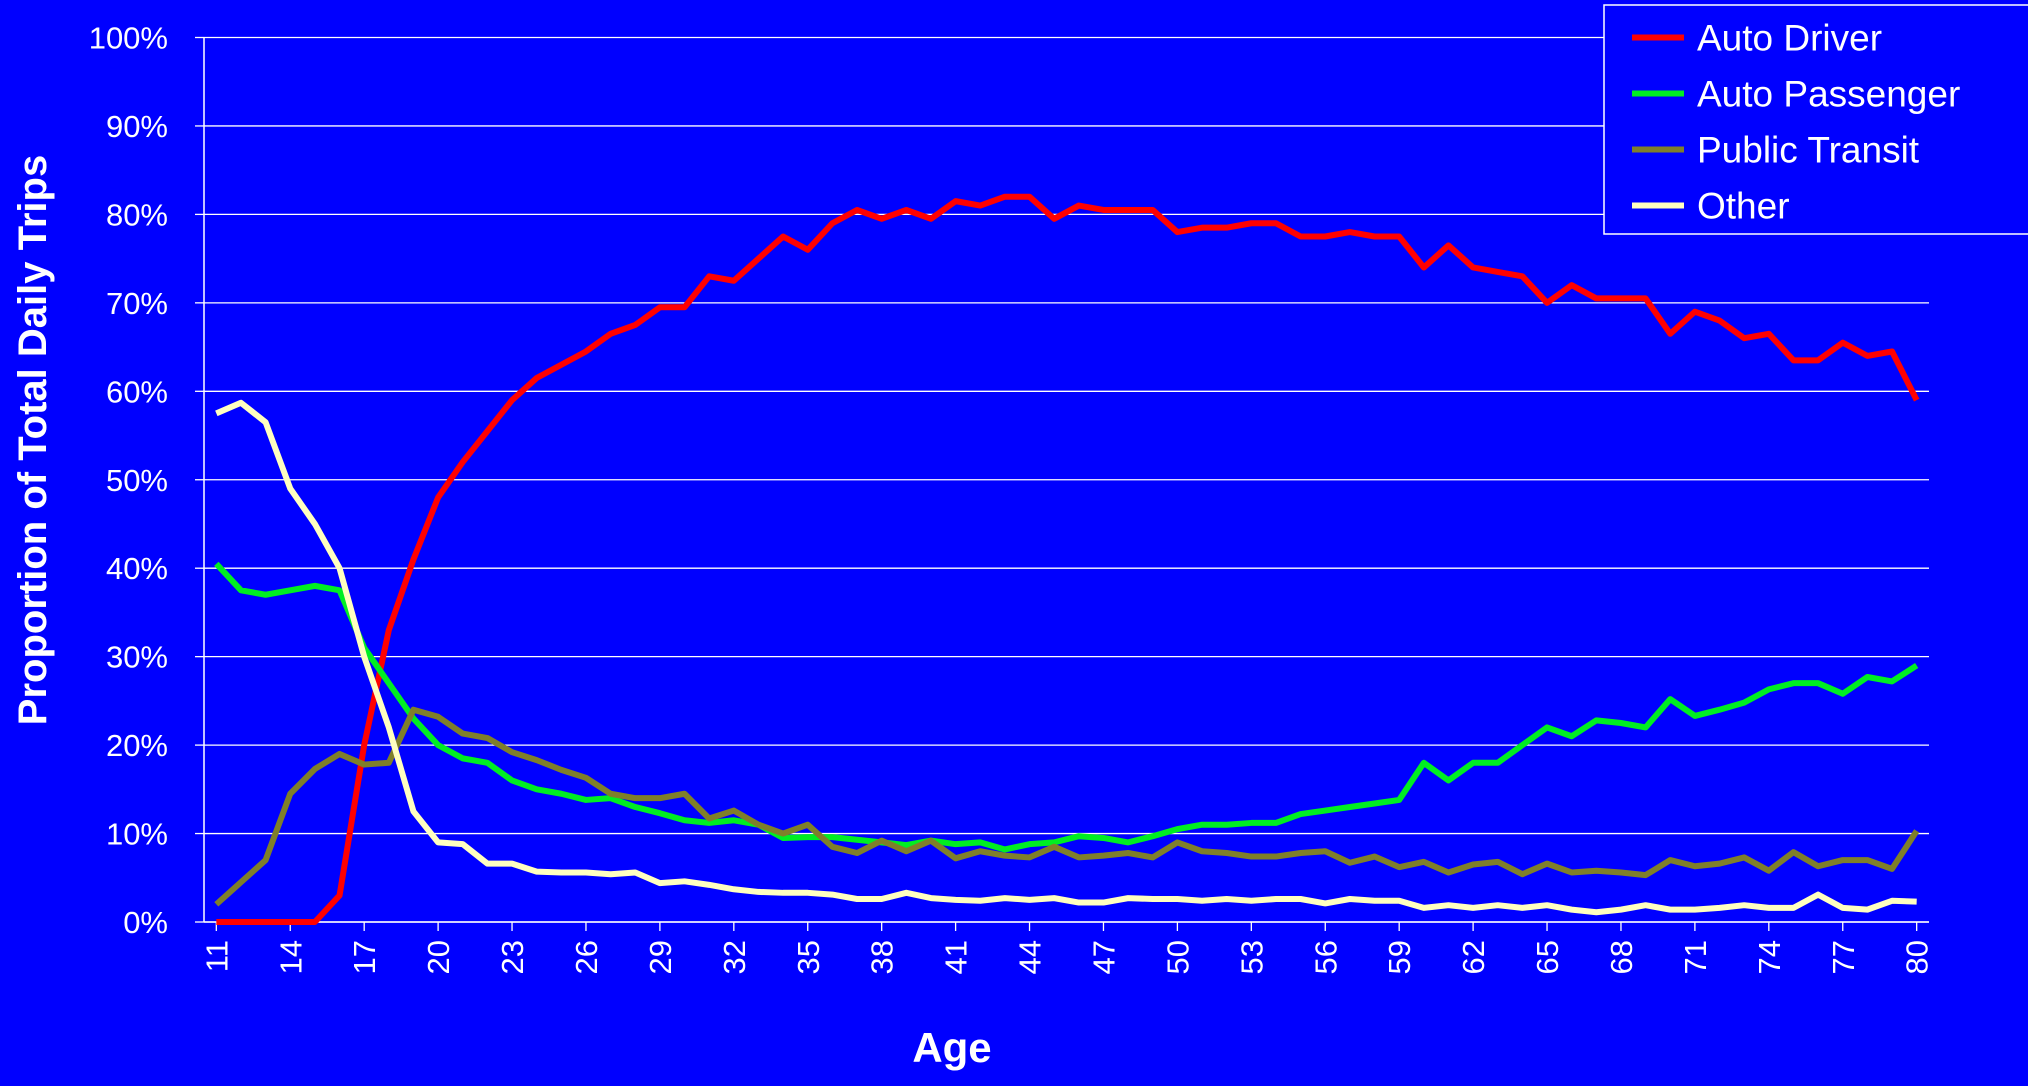 Image resolution: width=2028 pixels, height=1086 pixels. Describe the element at coordinates (1030, 957) in the screenshot. I see `x-tick-label: 44` at that location.